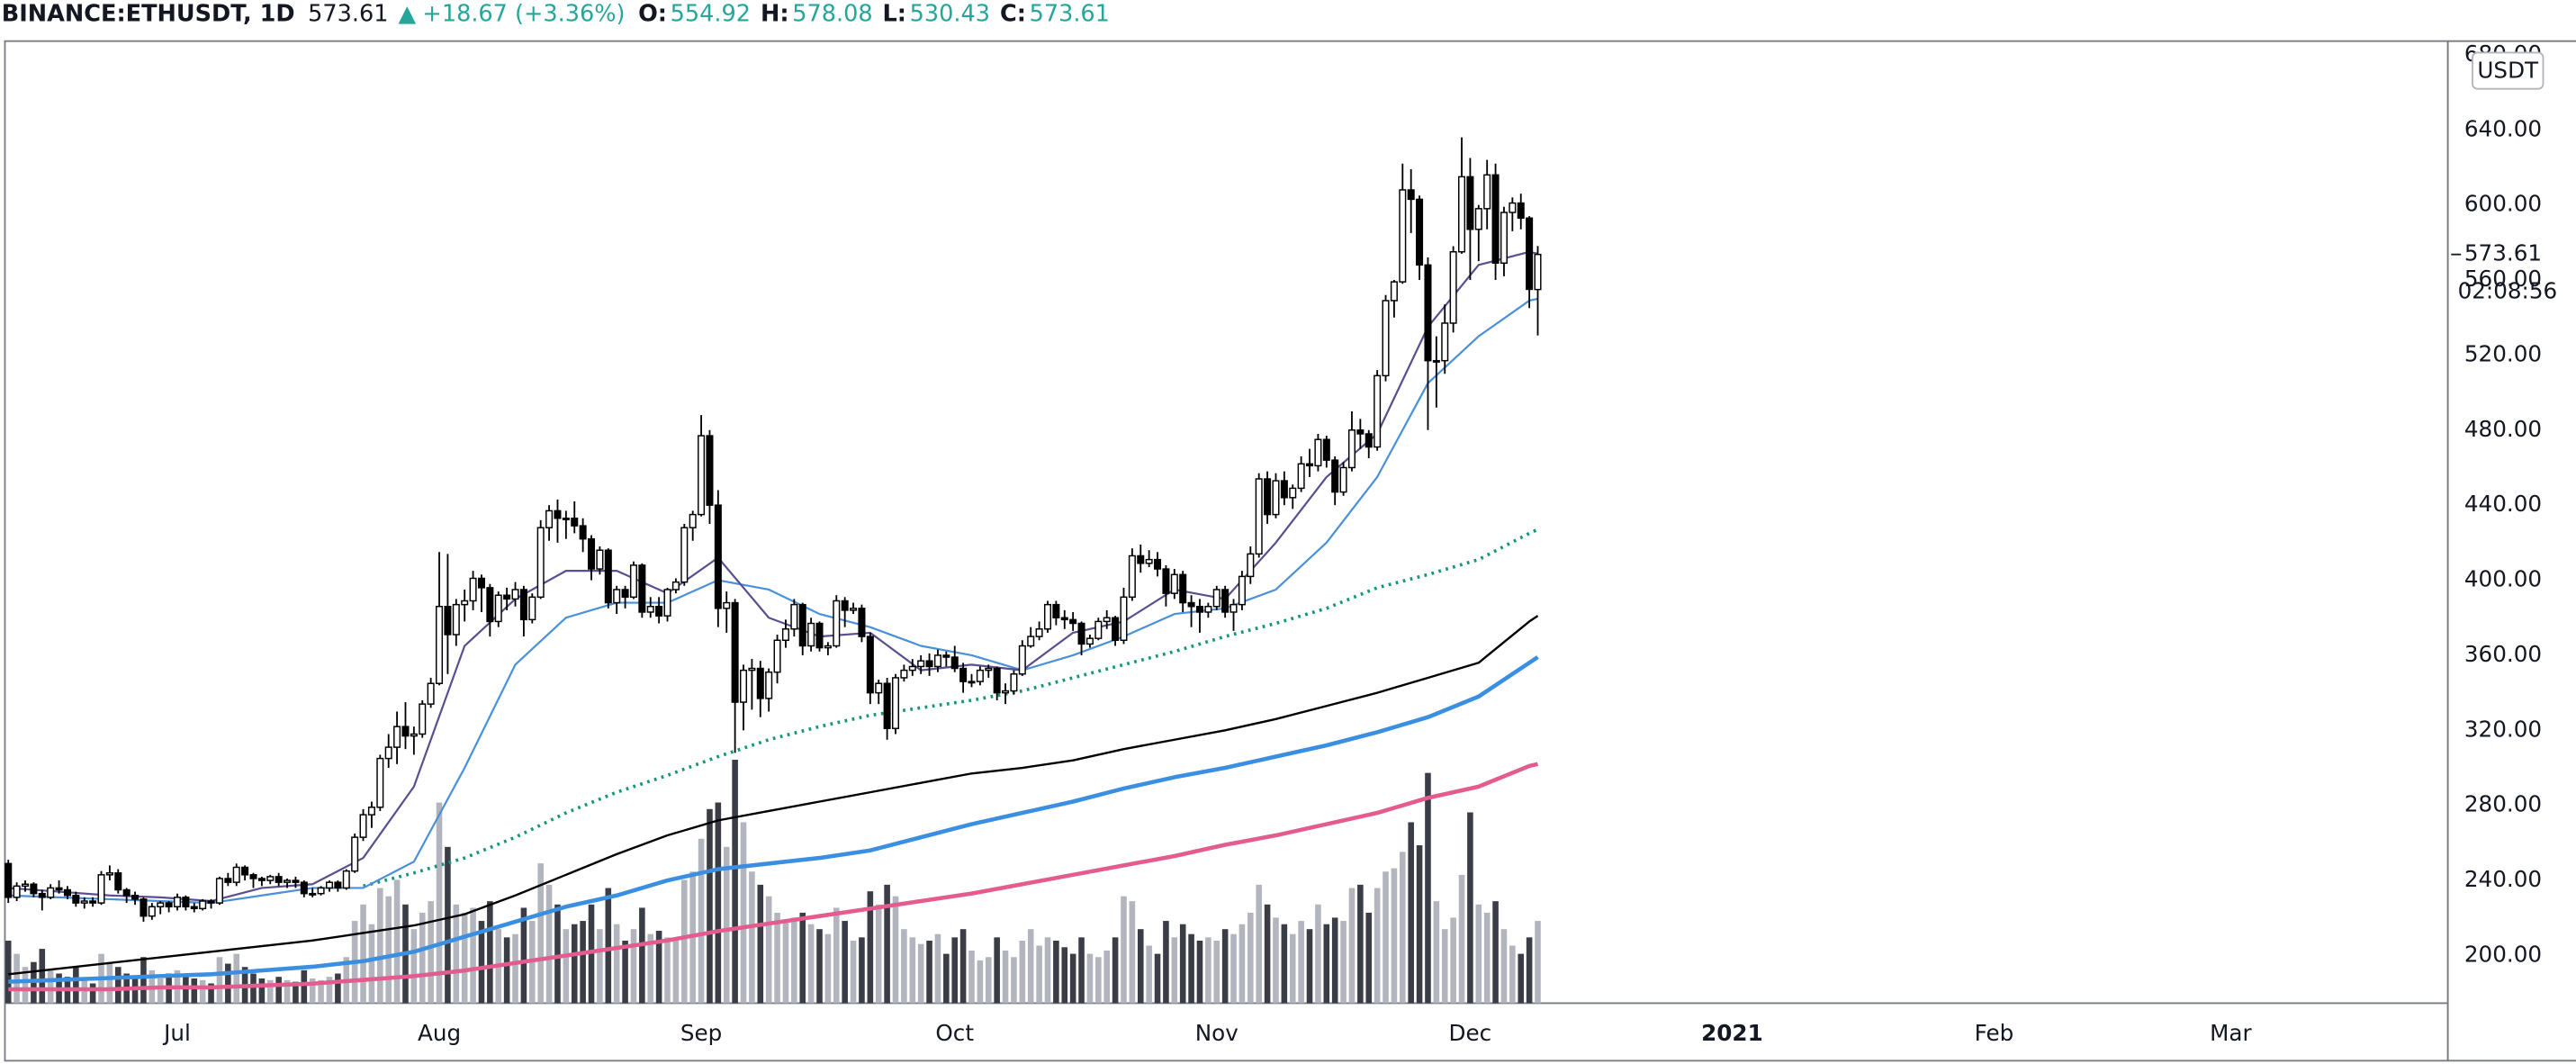 This screenshot has height=1064, width=2576. I want to click on field-label: H:, so click(775, 13).